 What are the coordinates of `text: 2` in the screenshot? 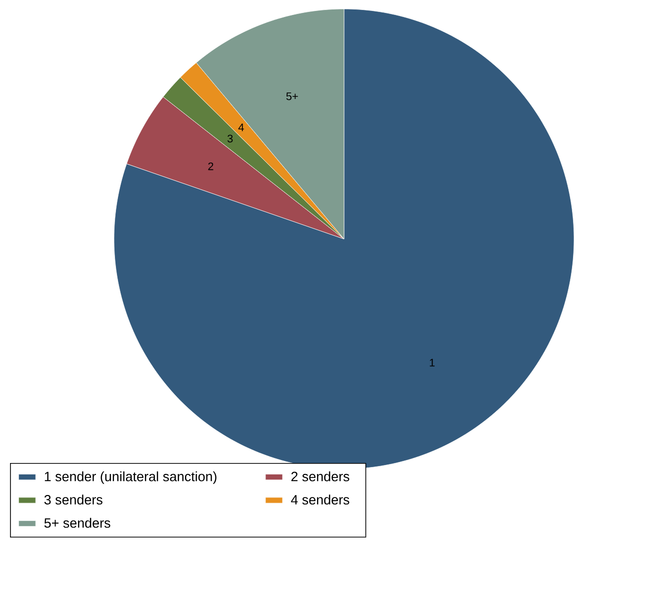 It's located at (211, 166).